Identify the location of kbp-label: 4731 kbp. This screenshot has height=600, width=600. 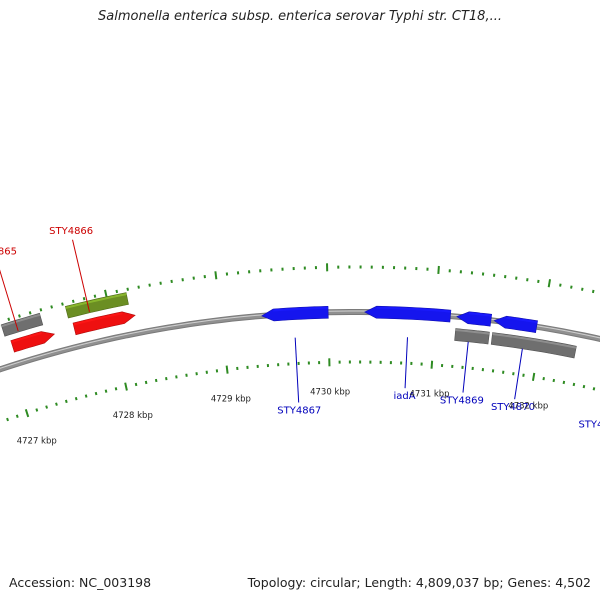
(430, 395).